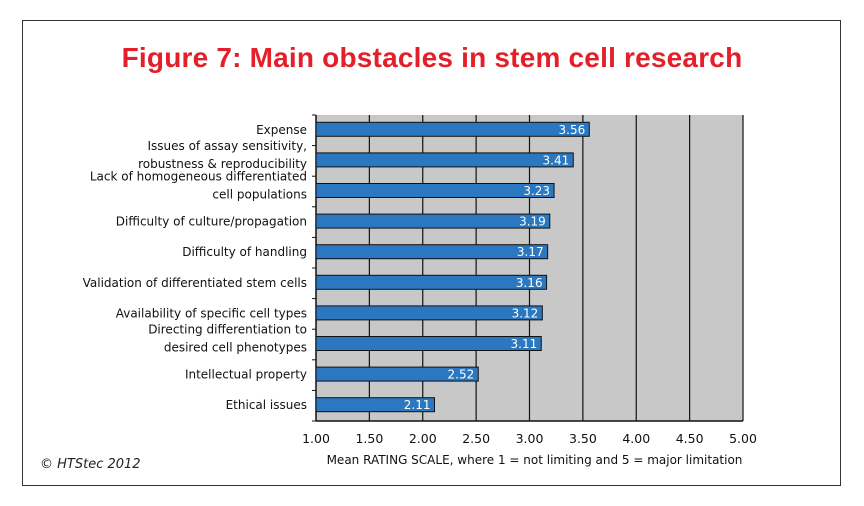 The image size is (864, 506). Describe the element at coordinates (529, 283) in the screenshot. I see `bar-value-label: 3.16` at that location.